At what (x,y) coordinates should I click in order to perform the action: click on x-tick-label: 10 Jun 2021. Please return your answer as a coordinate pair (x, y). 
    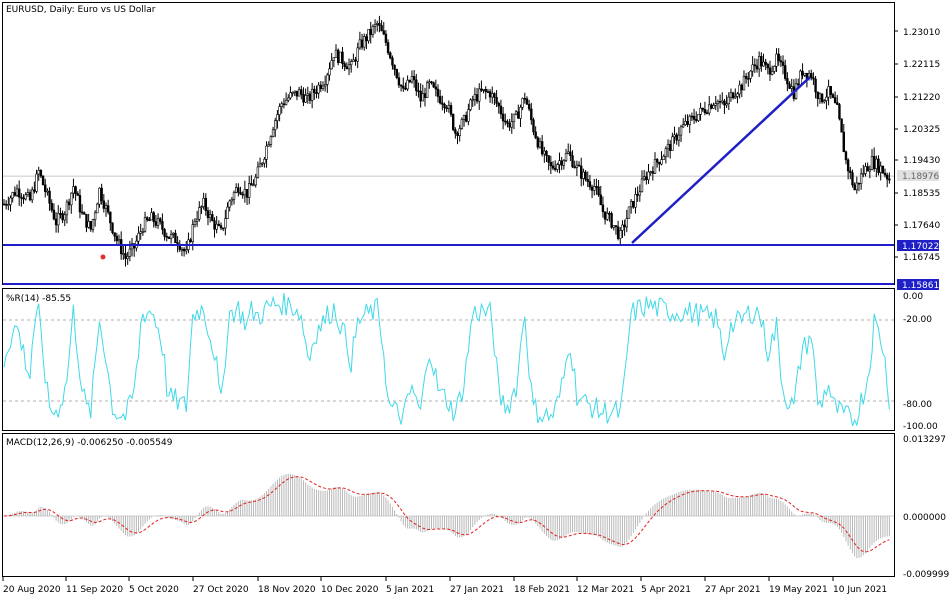
    Looking at the image, I should click on (860, 590).